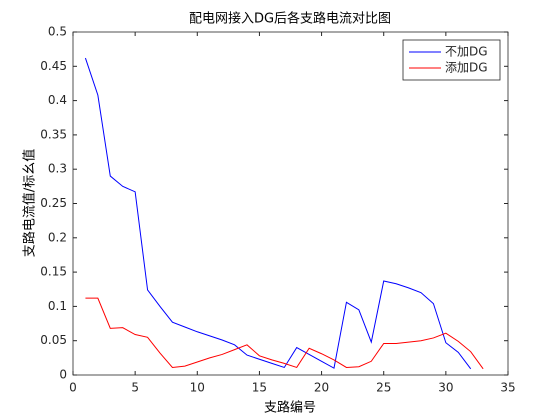 The height and width of the screenshot is (420, 560). I want to click on x-tick-label: 10, so click(197, 388).